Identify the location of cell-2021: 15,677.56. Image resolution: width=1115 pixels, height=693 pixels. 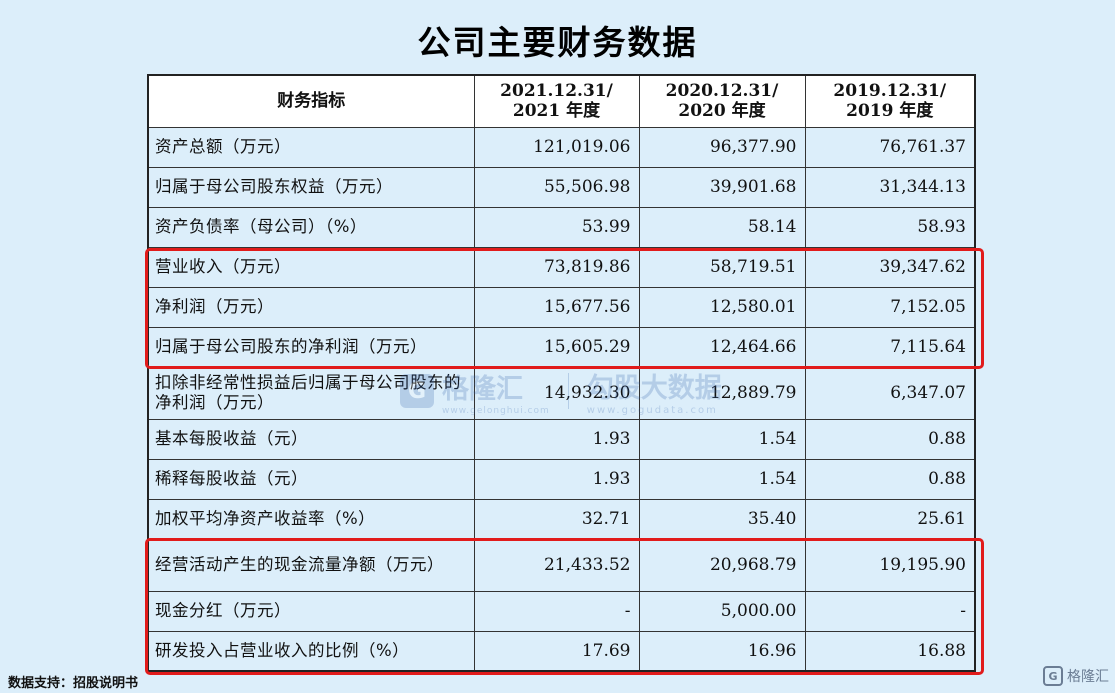
(556, 307).